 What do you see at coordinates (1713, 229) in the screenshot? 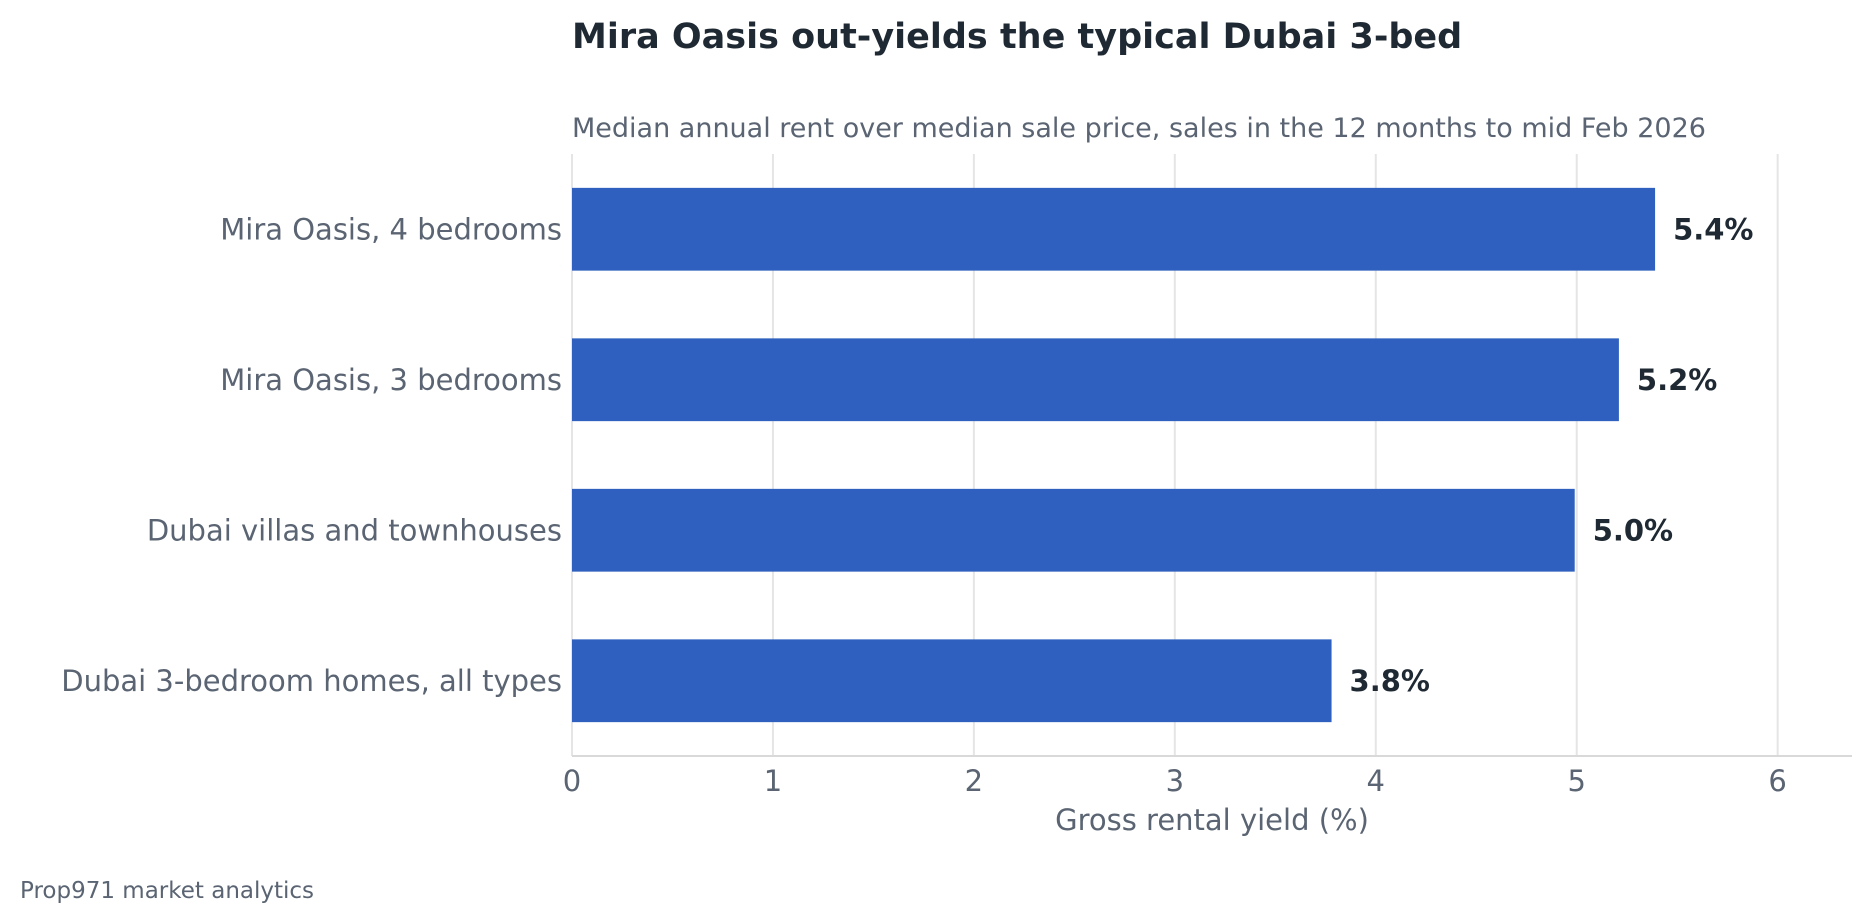
I see `value-label-0: 5.4%` at bounding box center [1713, 229].